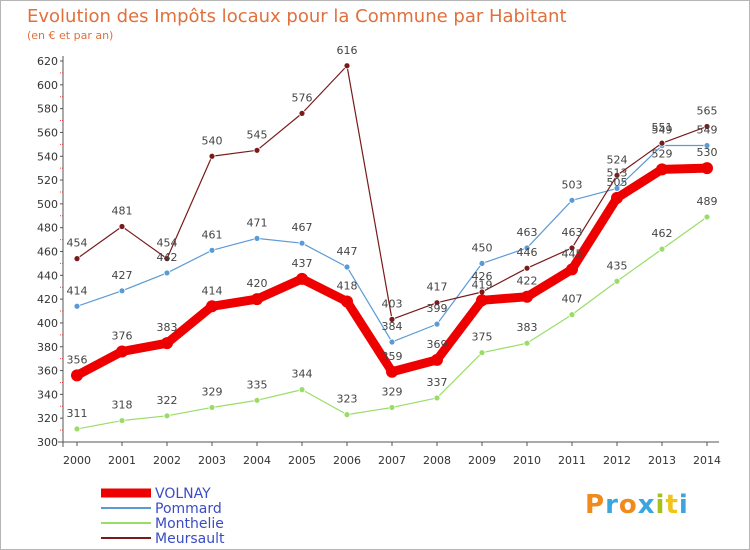 This screenshot has height=550, width=750. Describe the element at coordinates (212, 391) in the screenshot. I see `data-label: 329` at that location.